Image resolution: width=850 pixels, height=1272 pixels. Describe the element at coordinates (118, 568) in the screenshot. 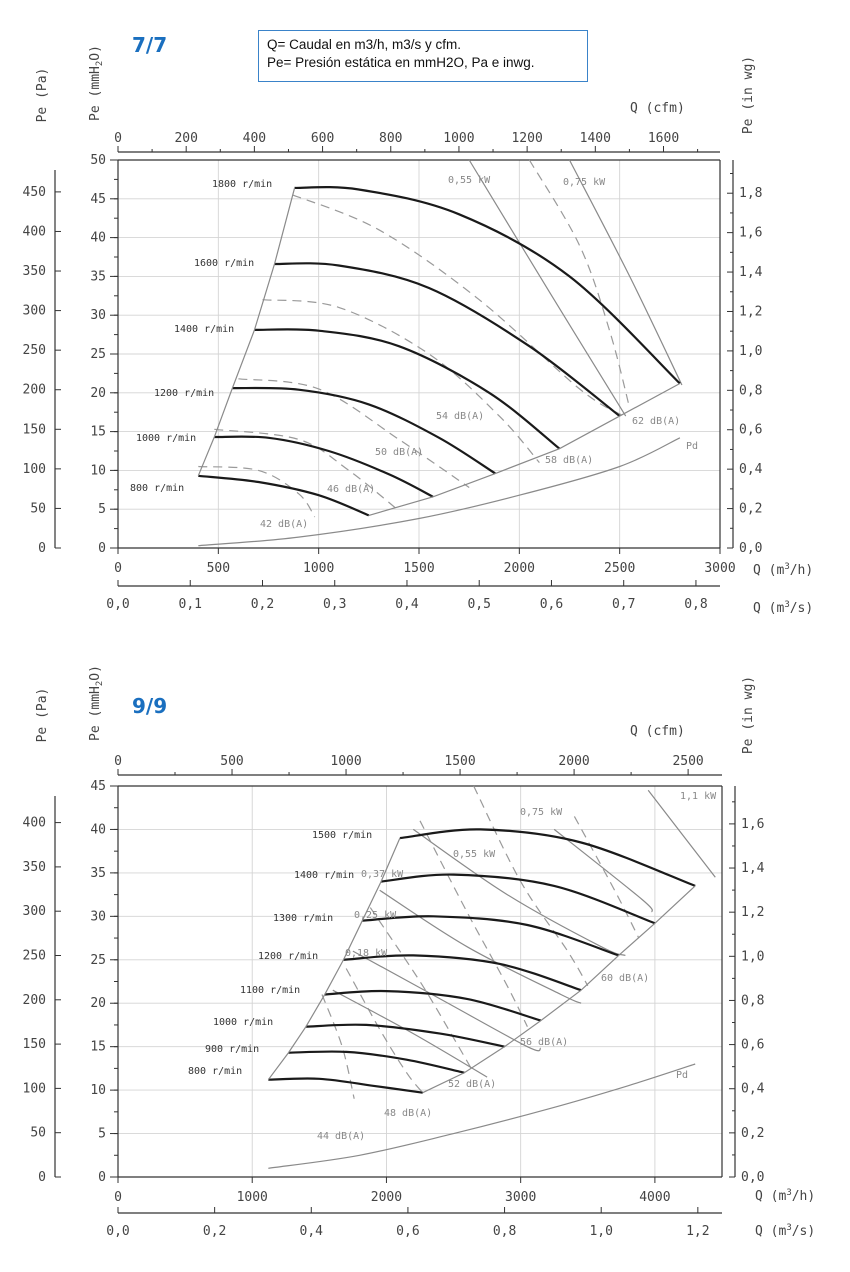

I see `chart1-tick-label-m3h: 0` at that location.